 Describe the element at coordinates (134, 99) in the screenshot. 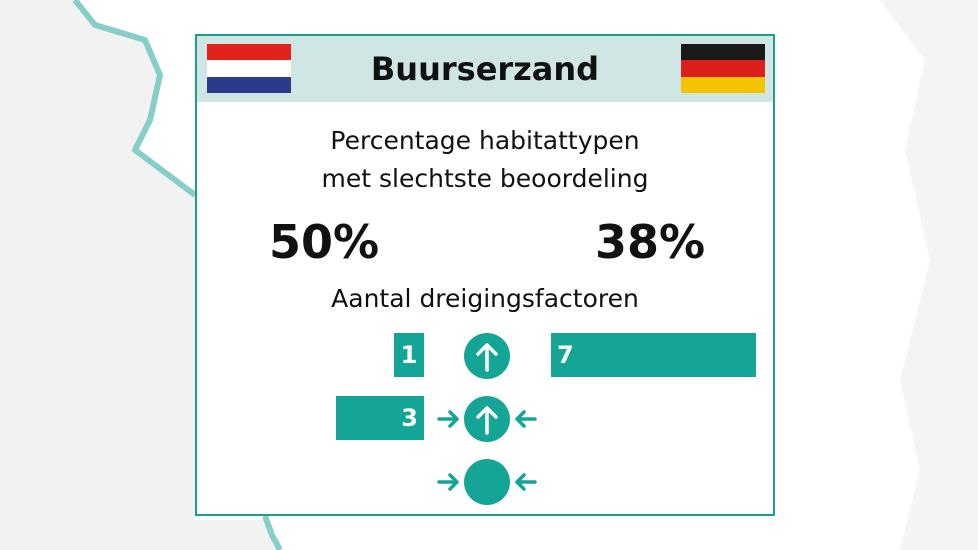

I see `border-line` at that location.